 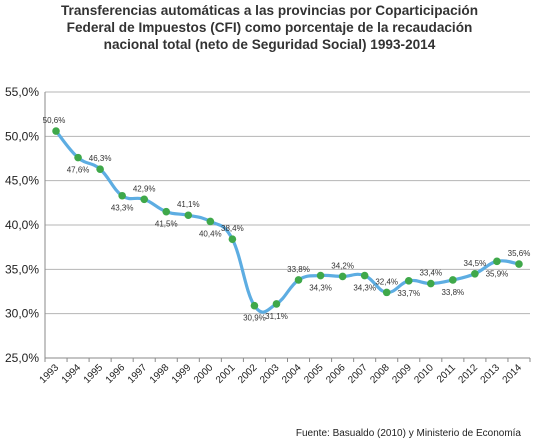 What do you see at coordinates (336, 374) in the screenshot?
I see `x-tick-label: 2006` at bounding box center [336, 374].